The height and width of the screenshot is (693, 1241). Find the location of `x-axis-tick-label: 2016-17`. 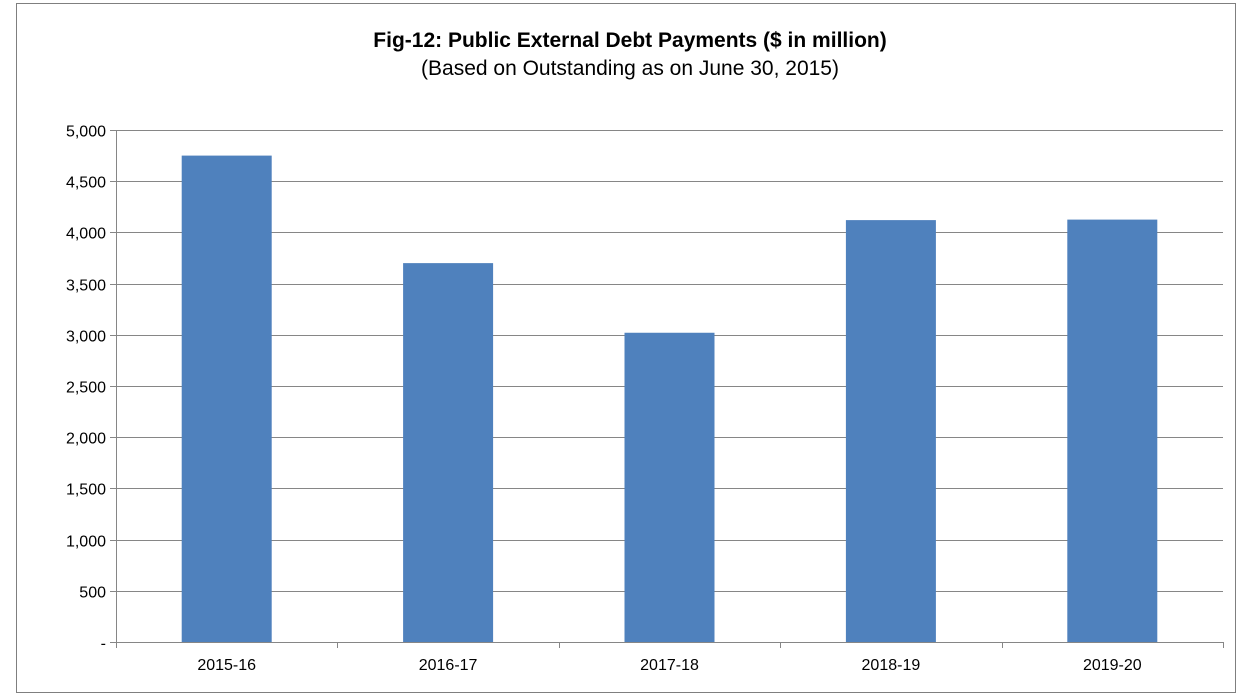

x-axis-tick-label: 2016-17 is located at coordinates (448, 665).